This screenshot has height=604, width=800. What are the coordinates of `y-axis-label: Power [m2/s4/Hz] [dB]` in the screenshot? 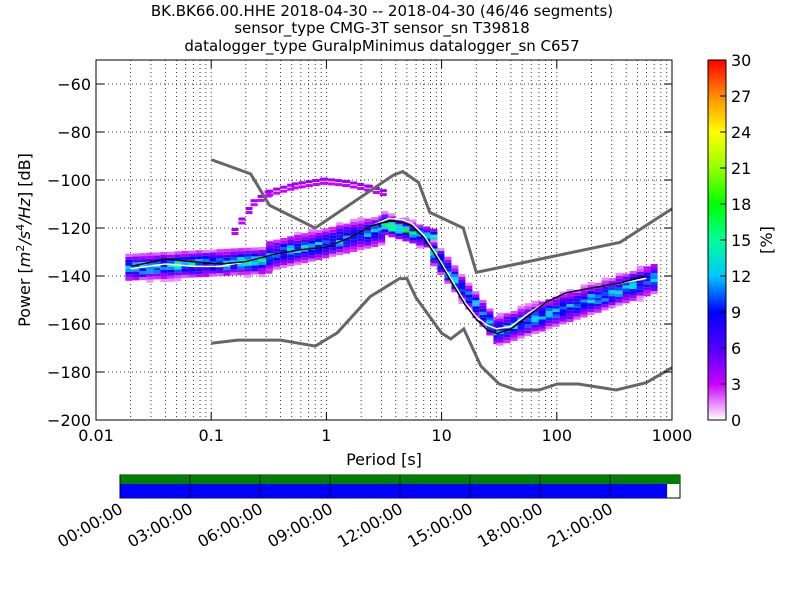 It's located at (24, 240).